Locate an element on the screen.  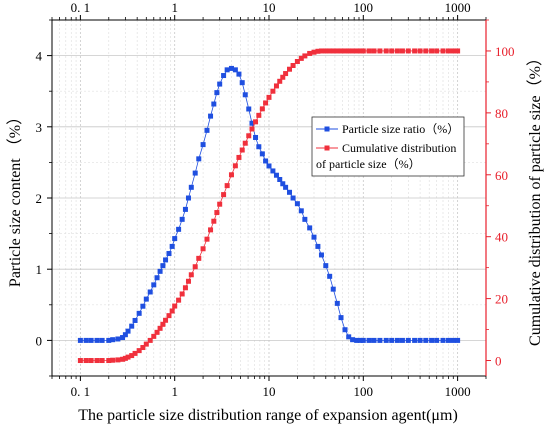
legend-label-blue: Particle size ratio（%） is located at coordinates (400, 129).